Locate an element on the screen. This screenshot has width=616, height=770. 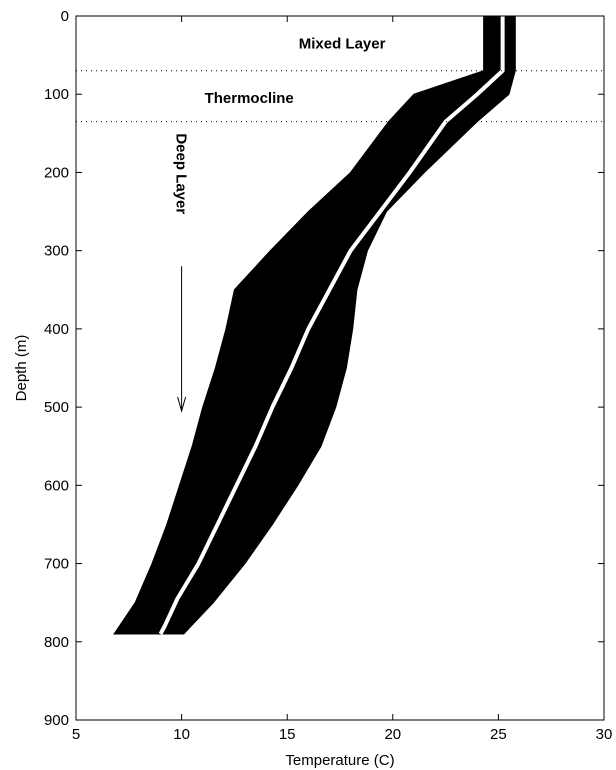
y-tick-label: 500 is located at coordinates (56, 407).